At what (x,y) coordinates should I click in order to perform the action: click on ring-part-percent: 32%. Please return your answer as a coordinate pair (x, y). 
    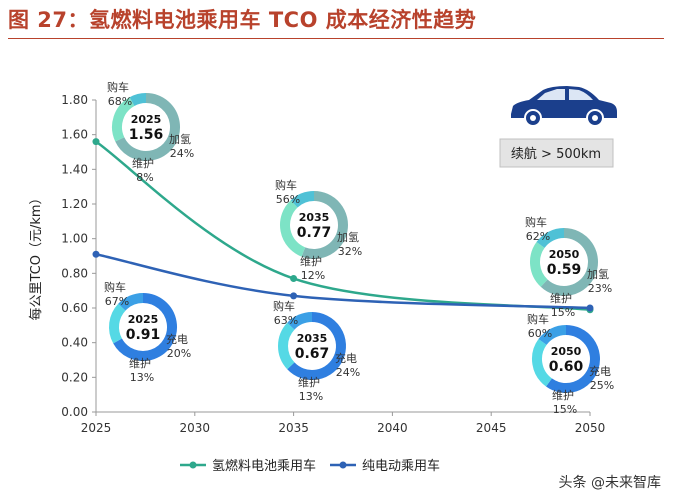
    Looking at the image, I should click on (350, 251).